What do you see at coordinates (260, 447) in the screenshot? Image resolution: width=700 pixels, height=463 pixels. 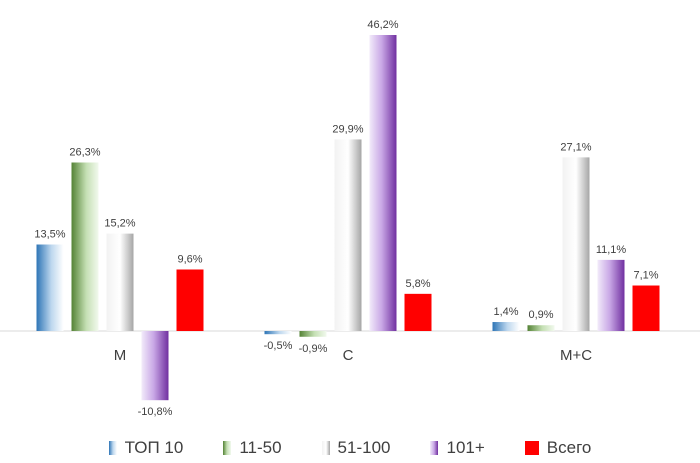 I see `legend-label-11-50: 11-50` at bounding box center [260, 447].